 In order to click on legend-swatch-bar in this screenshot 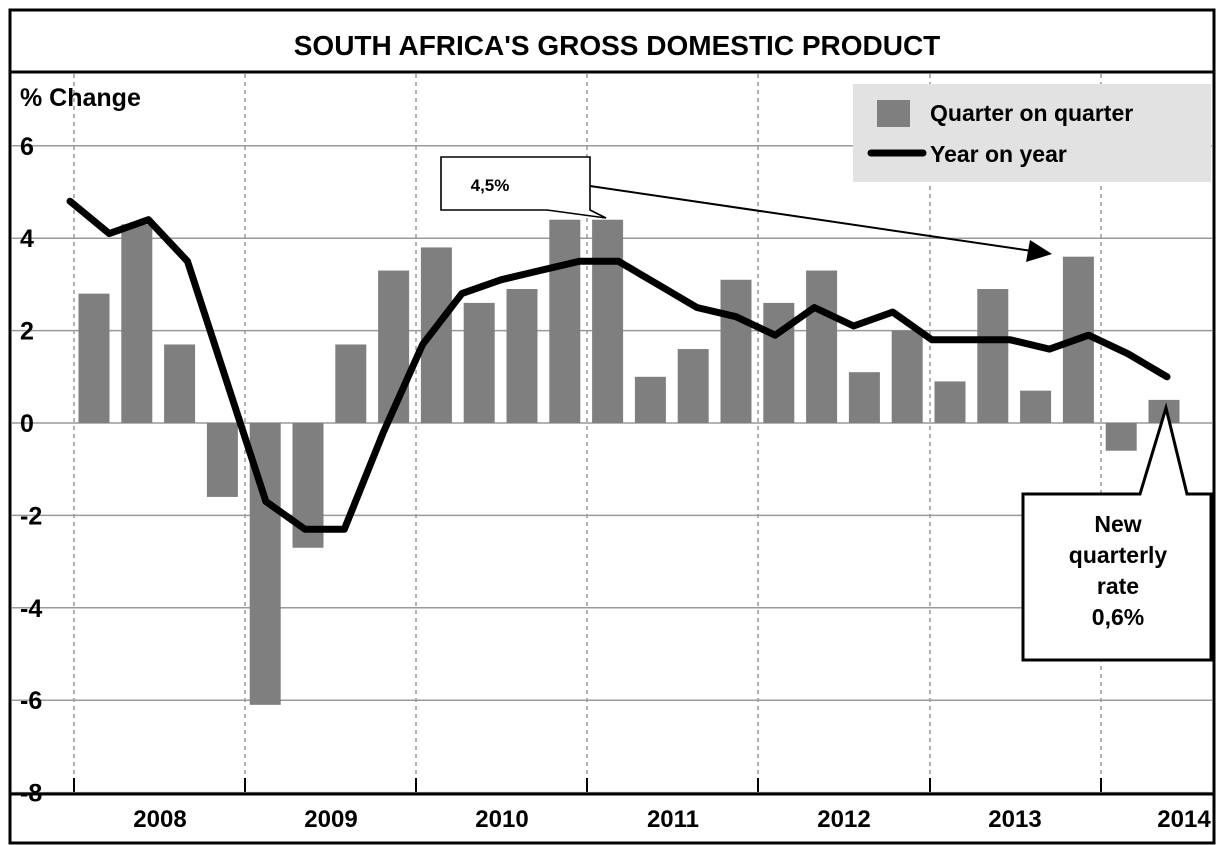, I will do `click(893, 113)`.